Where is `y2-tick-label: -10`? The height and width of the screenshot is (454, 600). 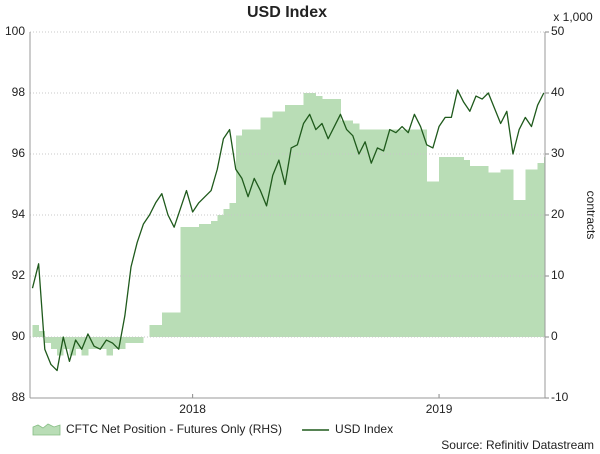 y2-tick-label: -10 is located at coordinates (560, 397).